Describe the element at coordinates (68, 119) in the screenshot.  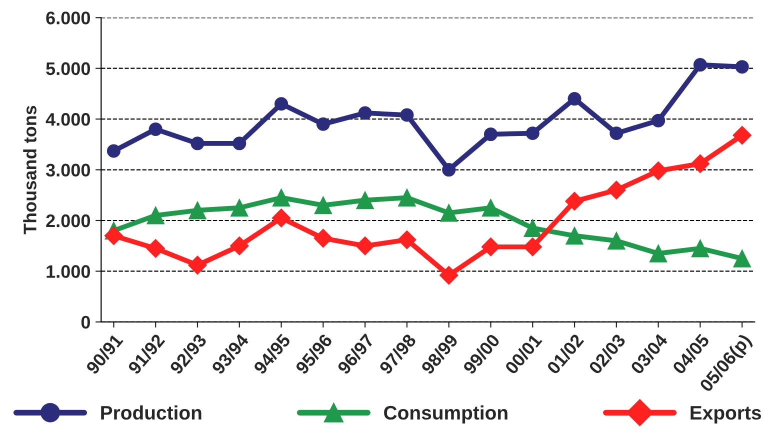
I see `y-tick-label: 4.000` at that location.